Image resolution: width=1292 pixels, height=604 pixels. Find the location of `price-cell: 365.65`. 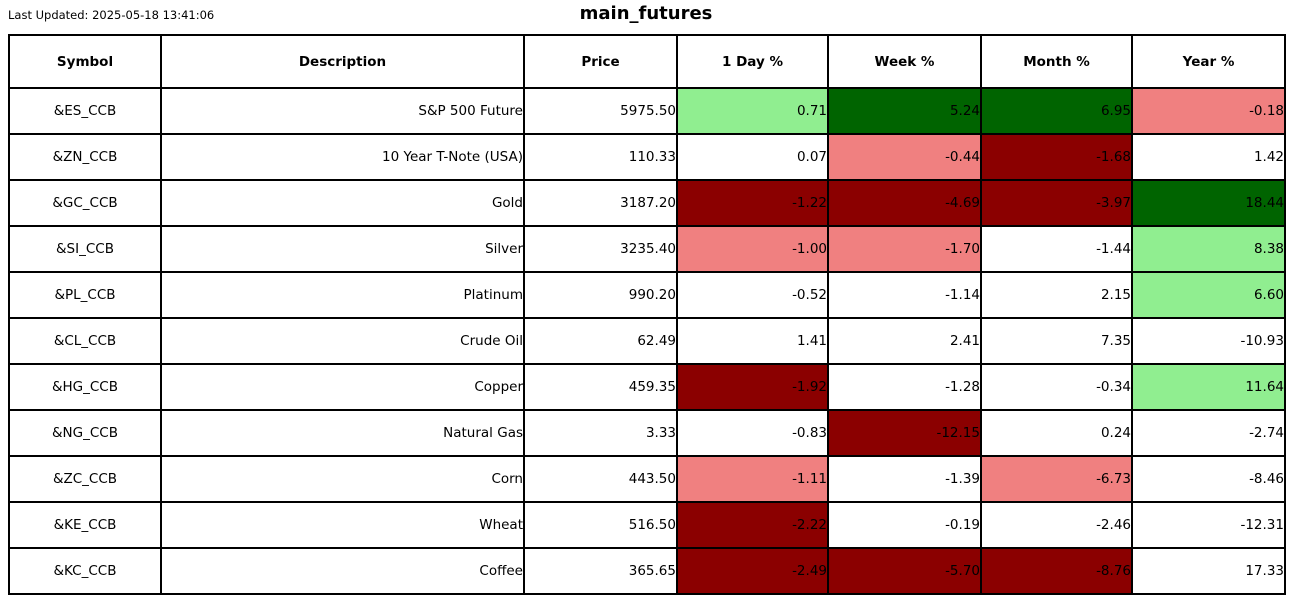

price-cell: 365.65 is located at coordinates (600, 571).